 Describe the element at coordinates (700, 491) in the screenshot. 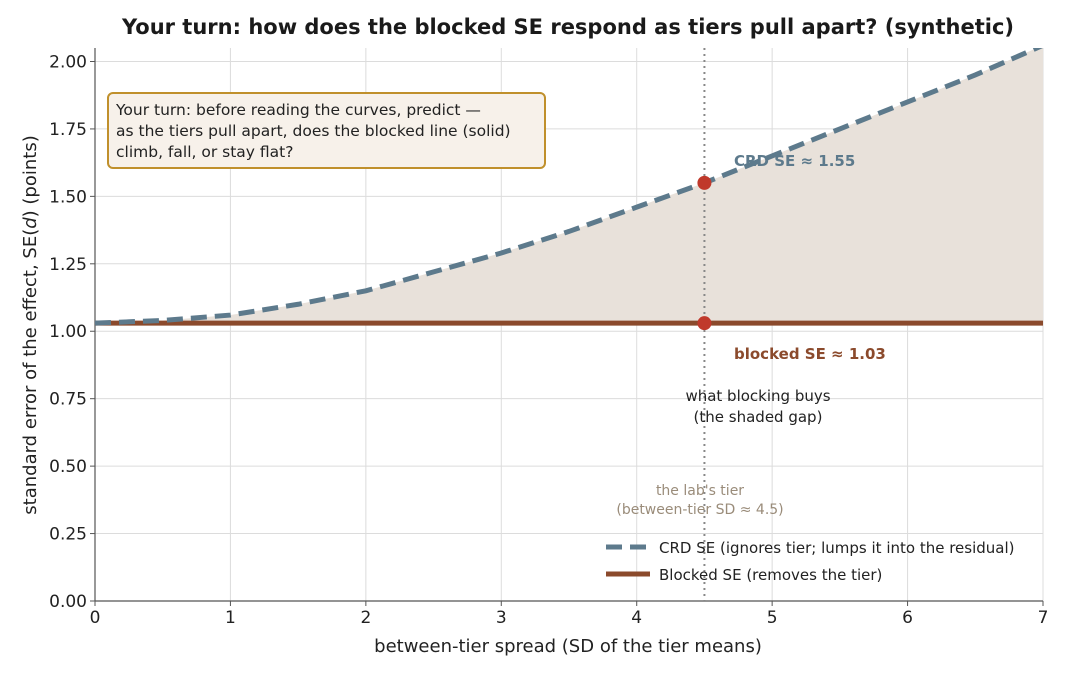

I see `annotation-tier-line-1: the lab's tier` at that location.